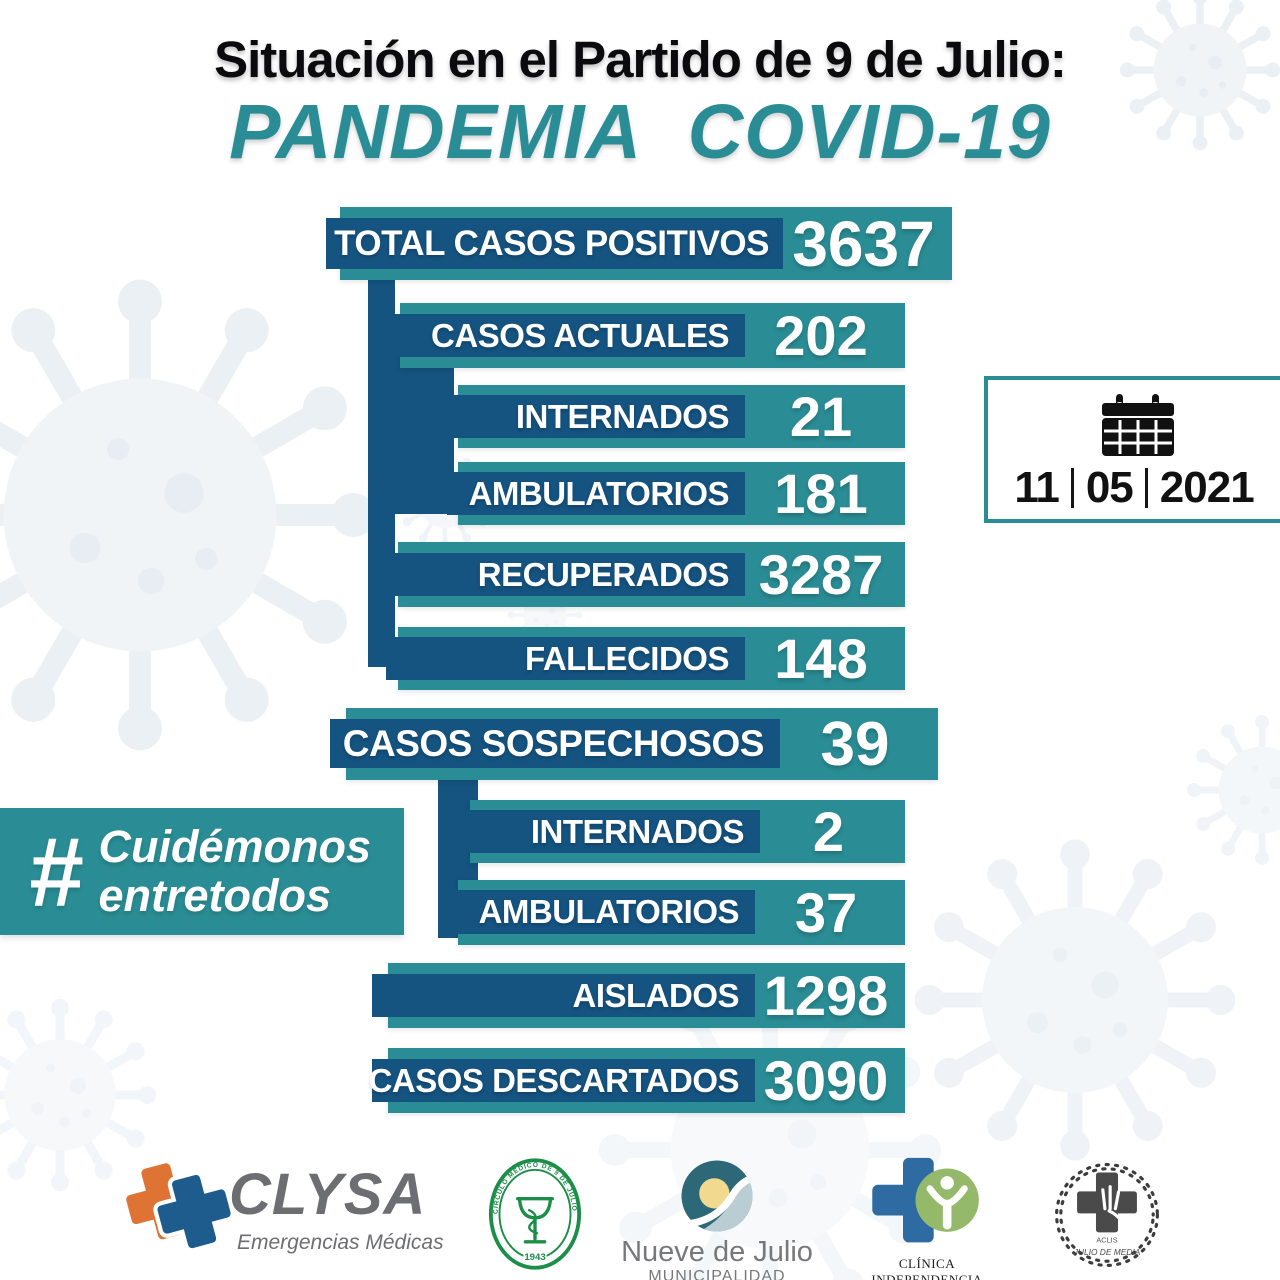  I want to click on emblem-line1: ACLIS, so click(1106, 1239).